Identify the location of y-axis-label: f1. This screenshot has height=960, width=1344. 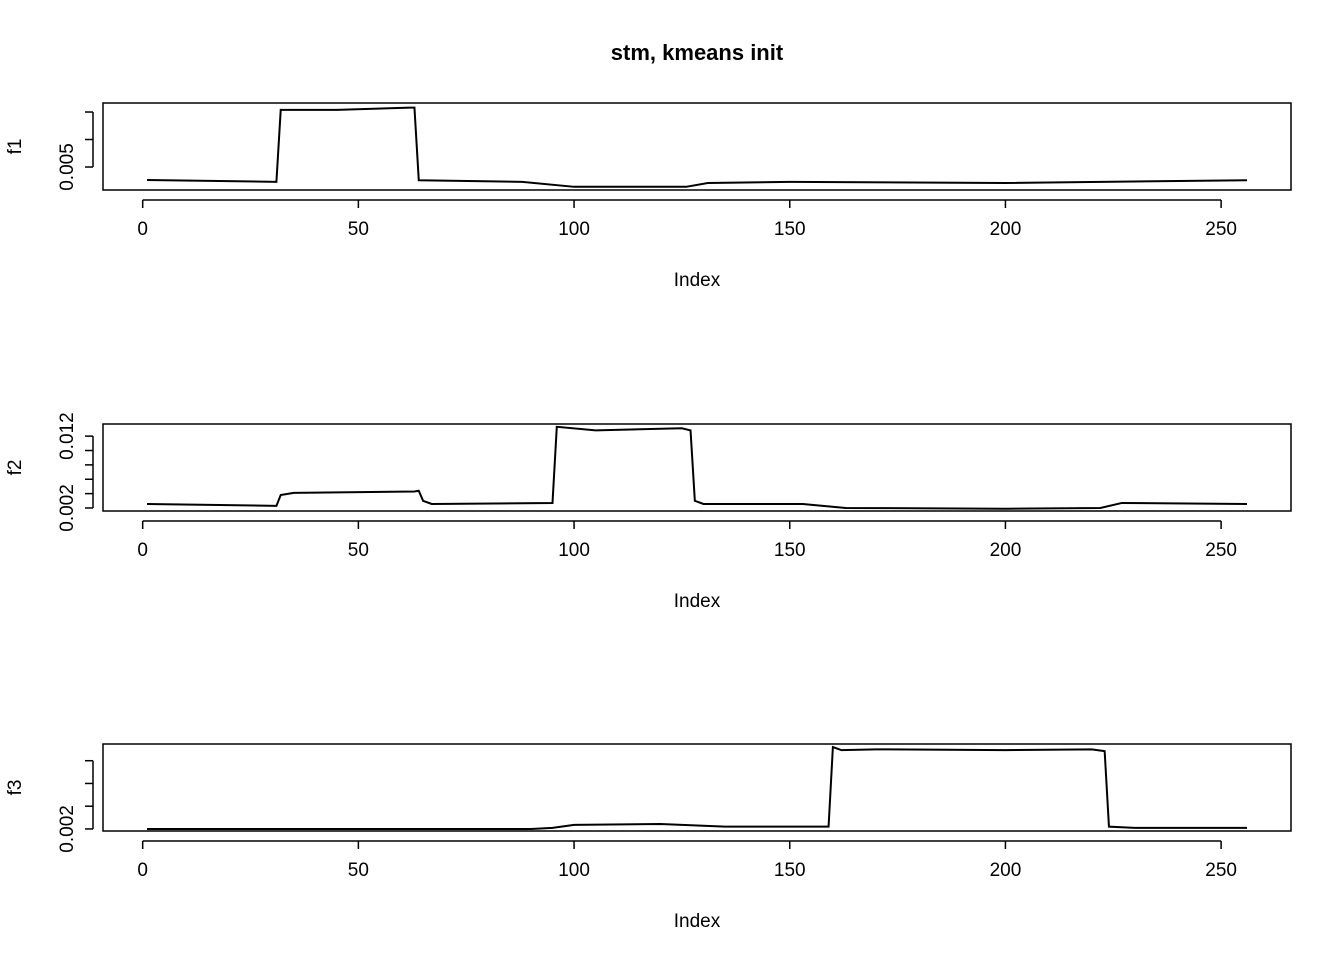
(15, 147).